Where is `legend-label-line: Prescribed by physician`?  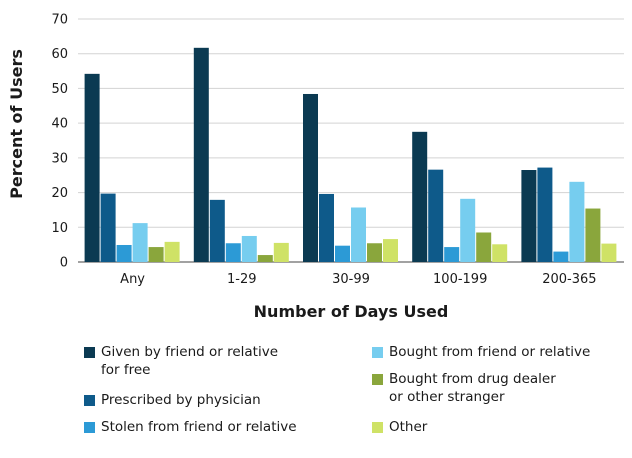 legend-label-line: Prescribed by physician is located at coordinates (181, 400).